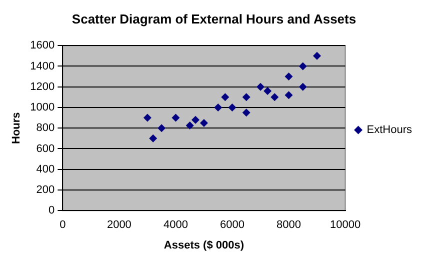 The width and height of the screenshot is (428, 260). I want to click on x-tick-label: 8000, so click(288, 225).